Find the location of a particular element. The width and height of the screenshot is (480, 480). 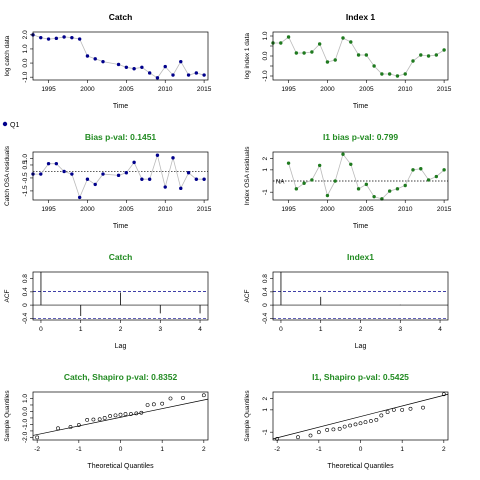

y-axis-label: log catch data is located at coordinates (7, 55).